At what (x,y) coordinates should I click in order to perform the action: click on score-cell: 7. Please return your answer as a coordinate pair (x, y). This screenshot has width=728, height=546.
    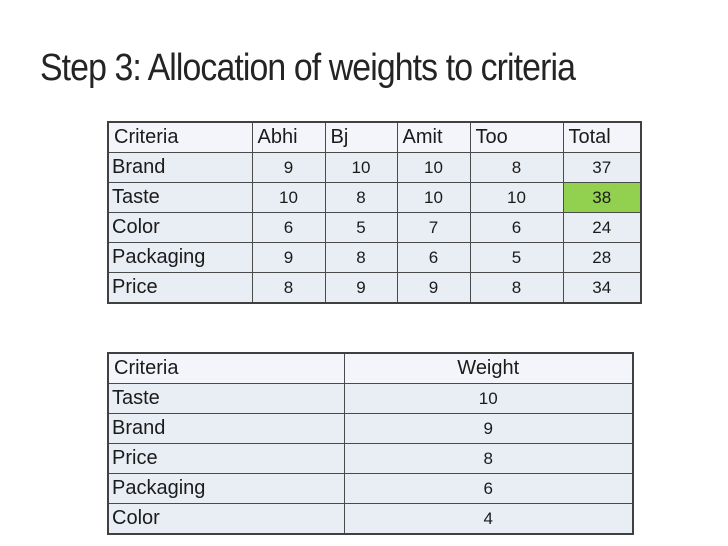
    Looking at the image, I should click on (433, 227).